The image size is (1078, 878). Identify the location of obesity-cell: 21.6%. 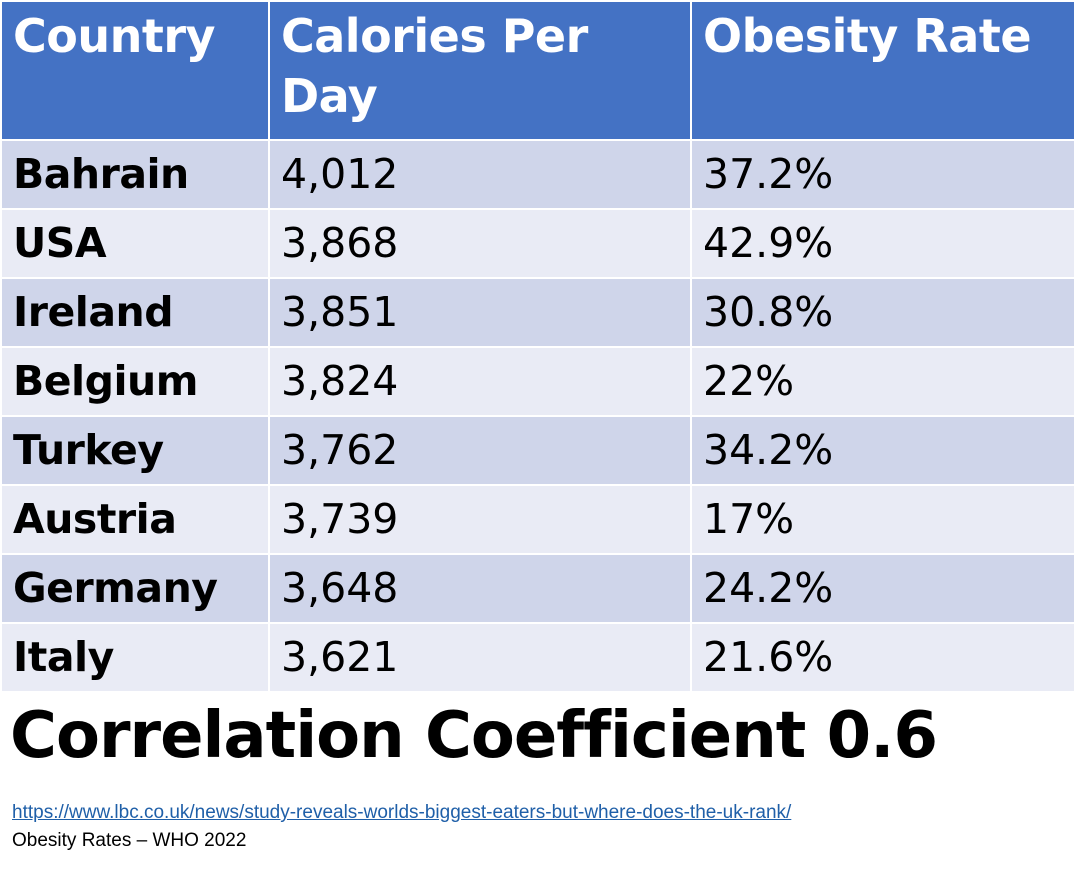
(883, 657).